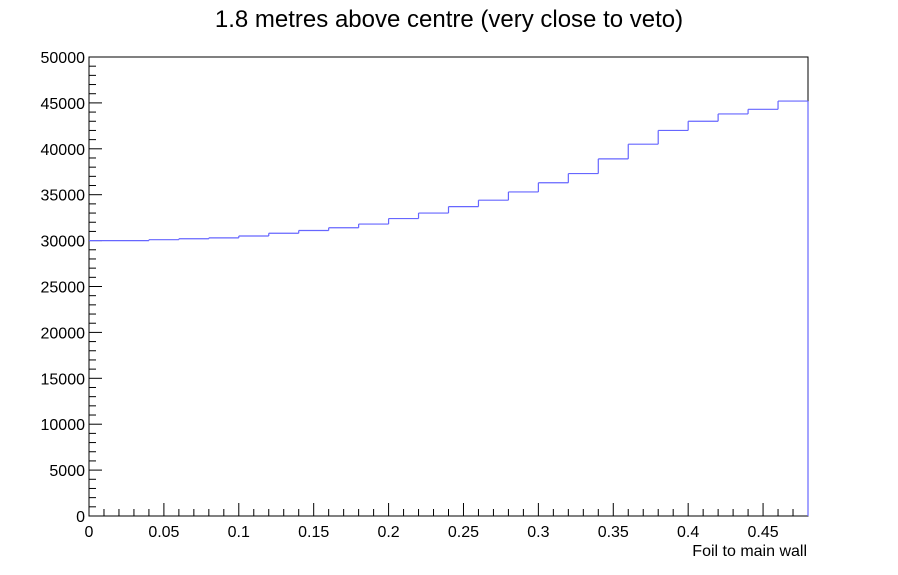 This screenshot has width=898, height=575. What do you see at coordinates (63, 242) in the screenshot?
I see `y-tick-label: 30000` at bounding box center [63, 242].